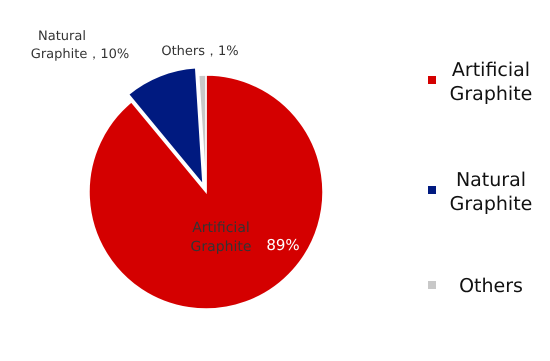 This screenshot has height=361, width=550. I want to click on slice-label: Artificial Graphite, so click(221, 237).